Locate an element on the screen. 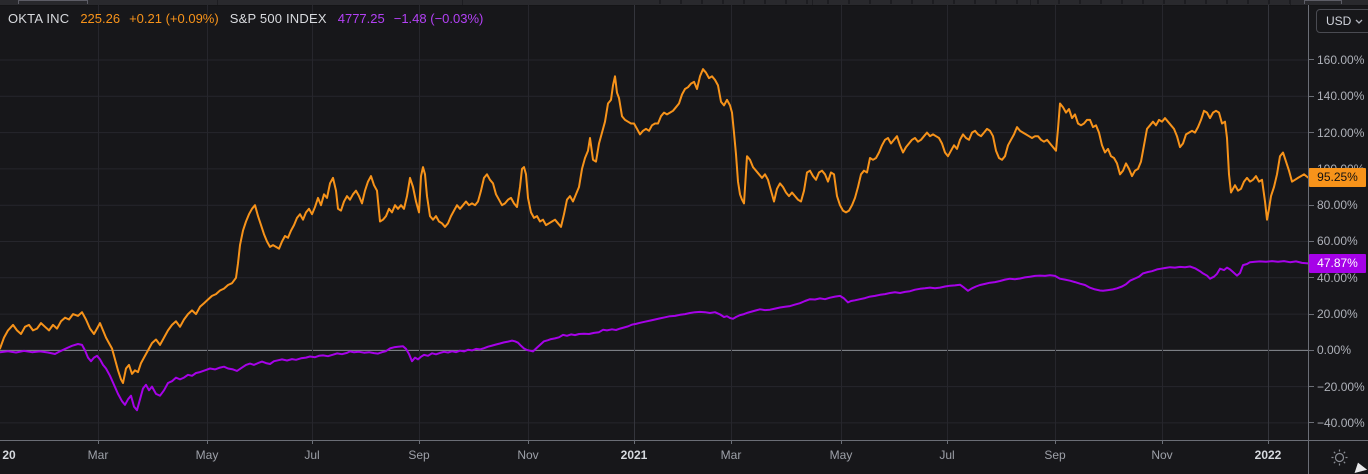 Image resolution: width=1368 pixels, height=474 pixels. legend-symbol-price: 4777.25 is located at coordinates (361, 18).